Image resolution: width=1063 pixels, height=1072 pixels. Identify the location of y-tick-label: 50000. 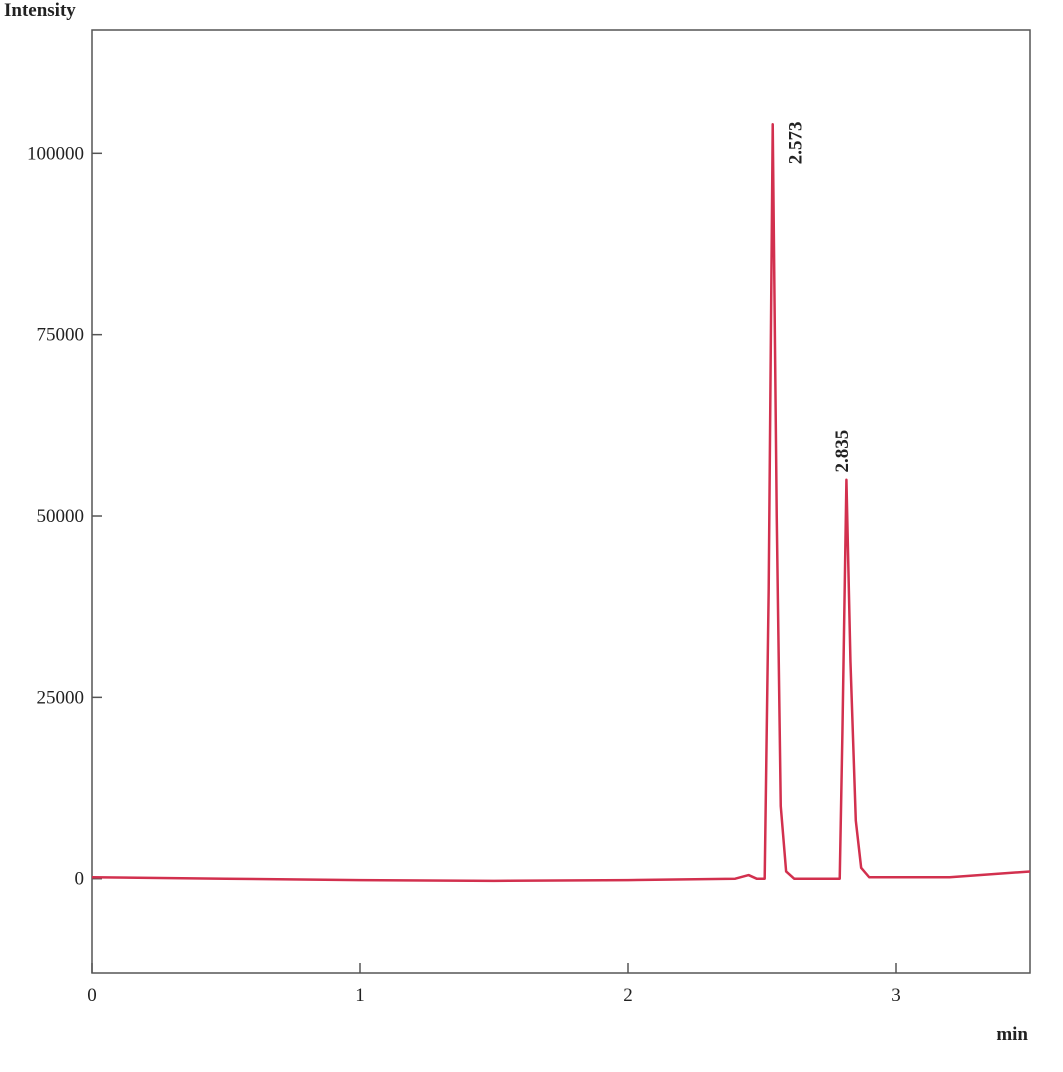
(61, 516).